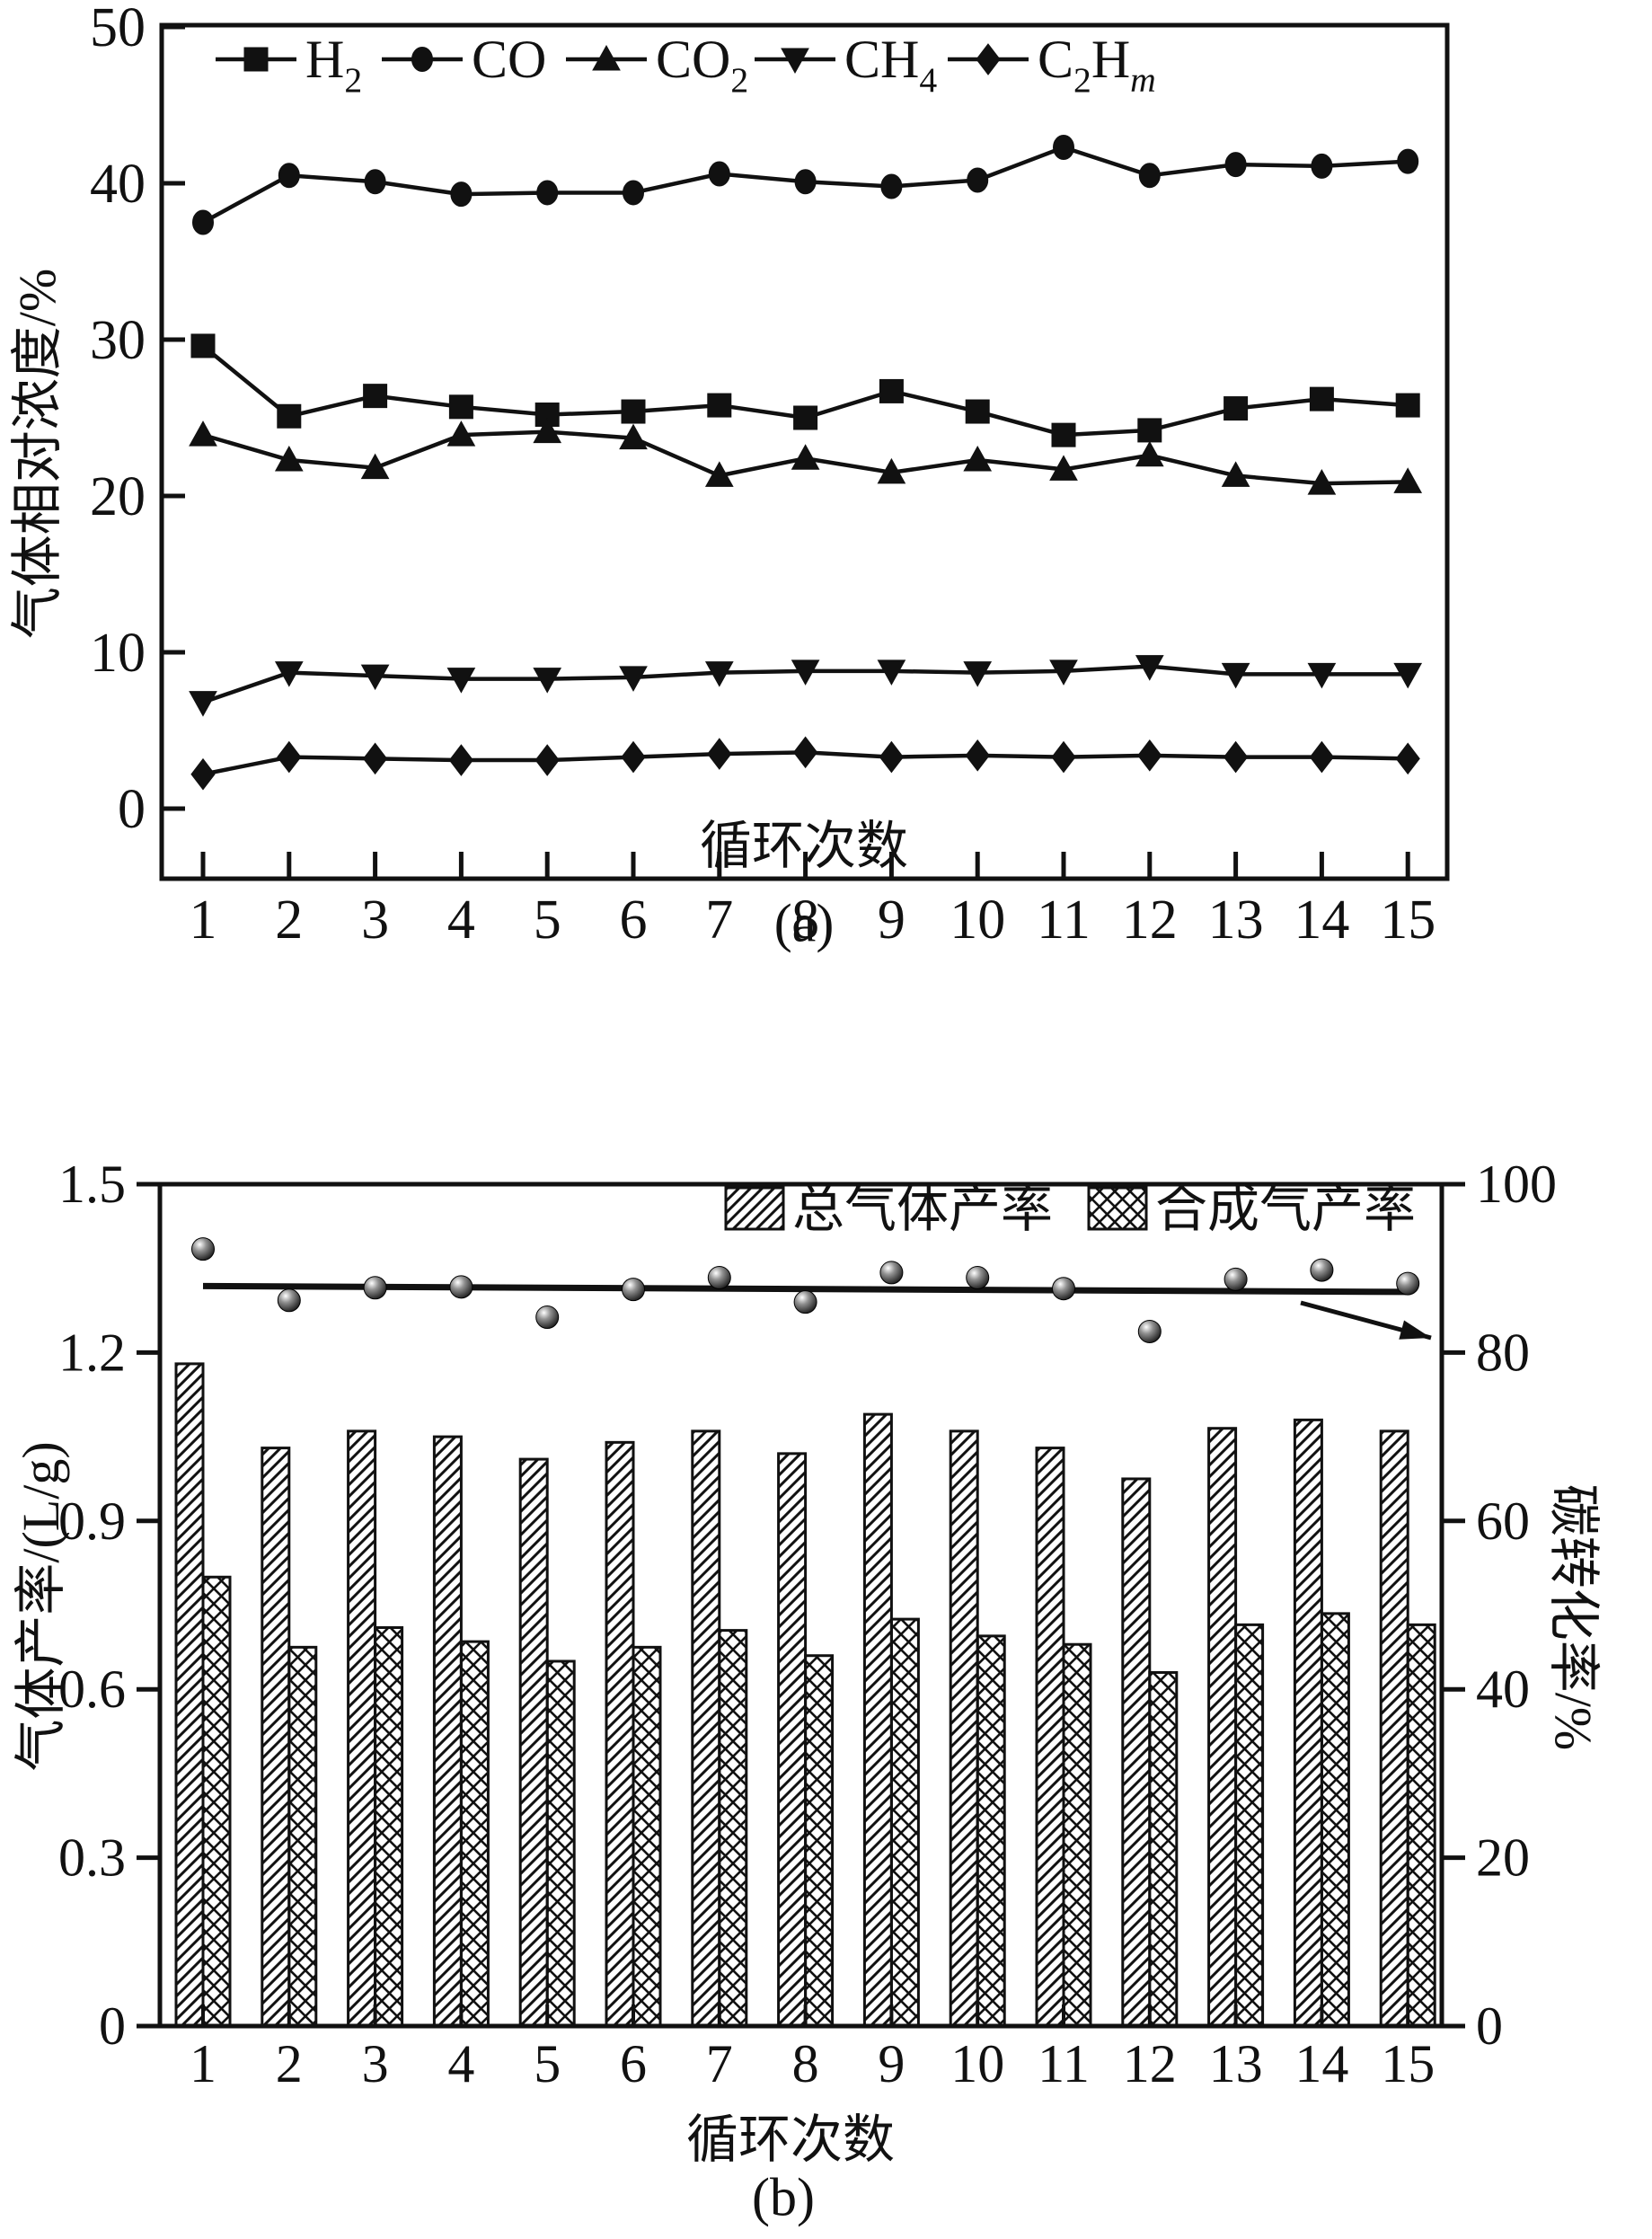 The width and height of the screenshot is (1652, 2239). I want to click on panel-a-x-axis-title: 循环次数, so click(804, 846).